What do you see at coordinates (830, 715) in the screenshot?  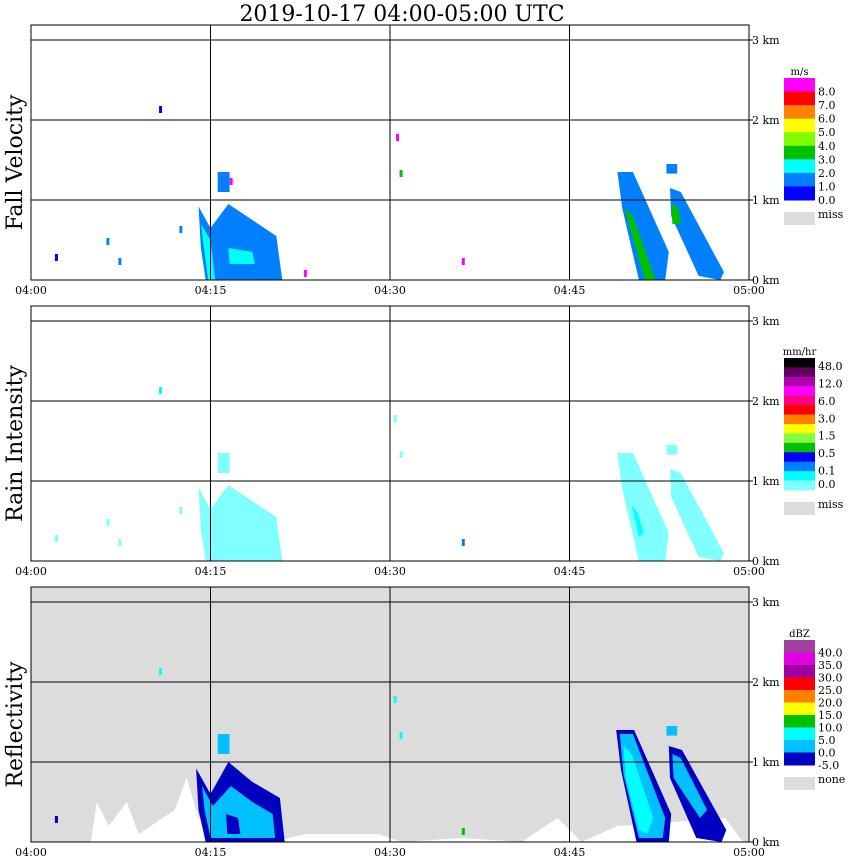 I see `colorbar-label: 15.0` at bounding box center [830, 715].